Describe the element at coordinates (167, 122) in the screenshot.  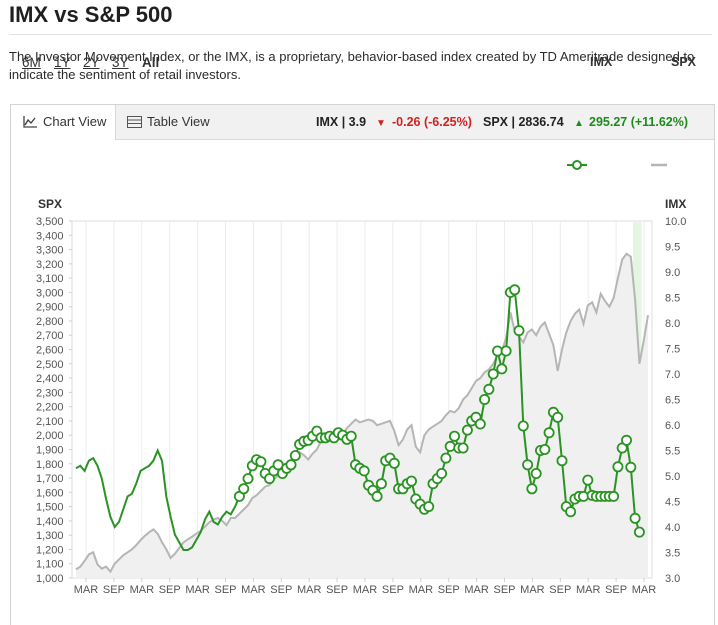
I see `tab-table-view: Table View` at that location.